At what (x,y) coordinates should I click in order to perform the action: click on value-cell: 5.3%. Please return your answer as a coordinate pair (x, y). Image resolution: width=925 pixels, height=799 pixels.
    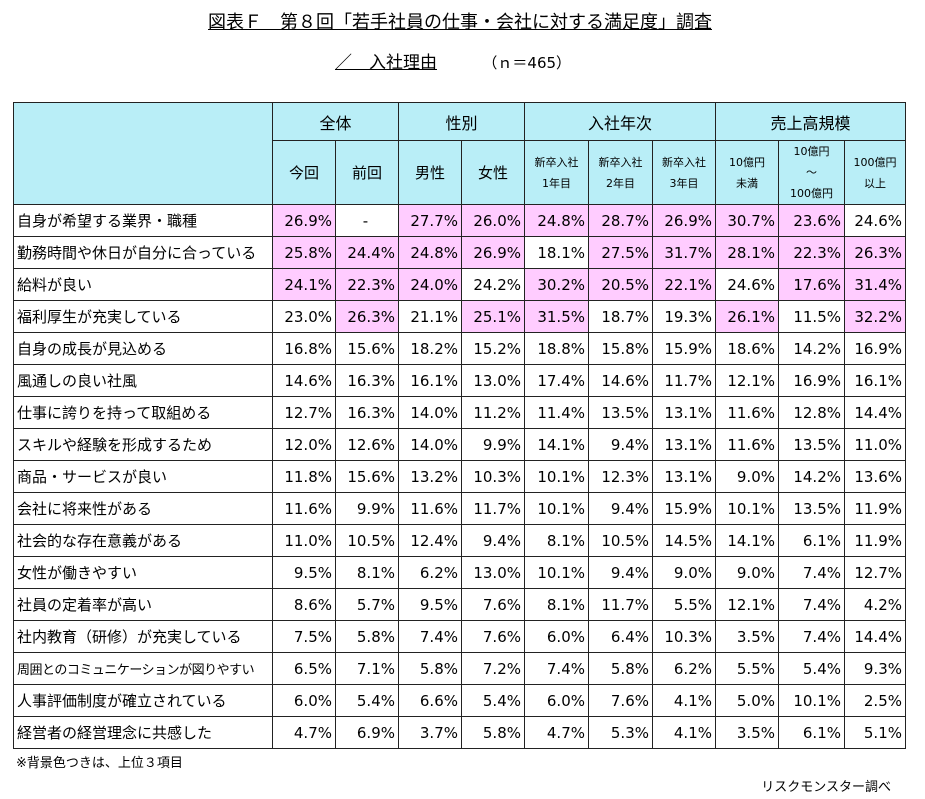
    Looking at the image, I should click on (620, 732).